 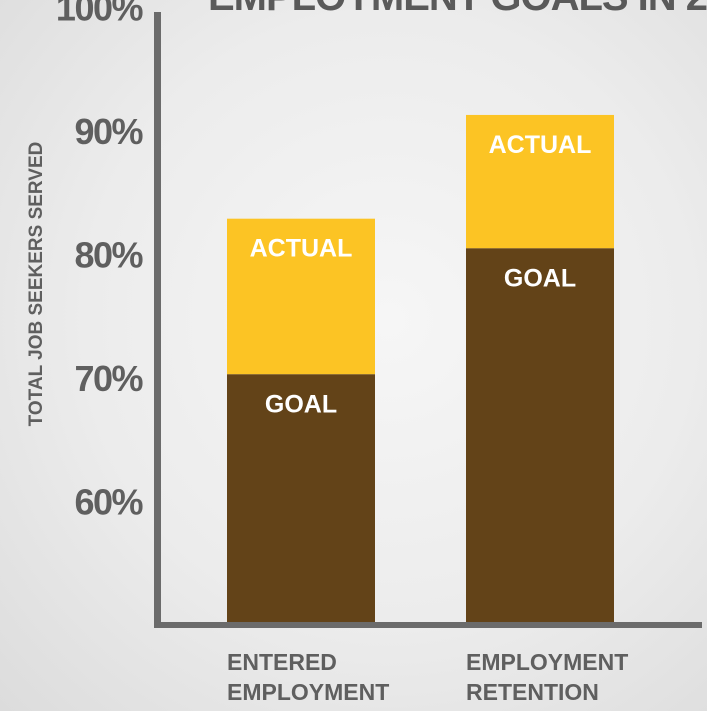 I want to click on y-tick-label: 60%, so click(x=108, y=502).